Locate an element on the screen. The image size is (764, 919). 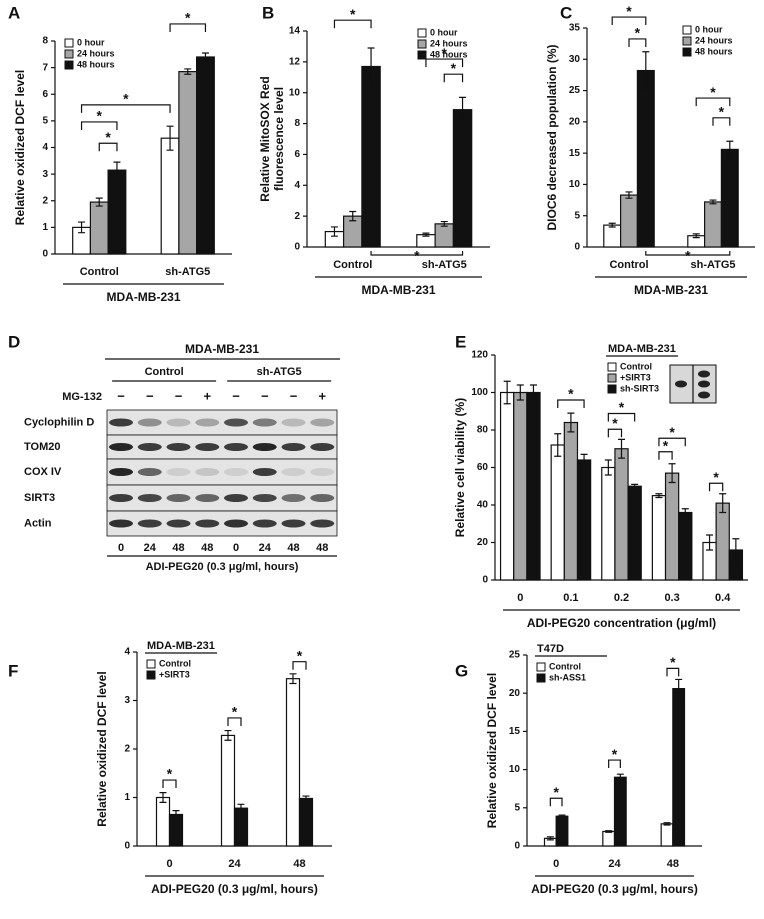
y-tick-label: 6 is located at coordinates (297, 154).